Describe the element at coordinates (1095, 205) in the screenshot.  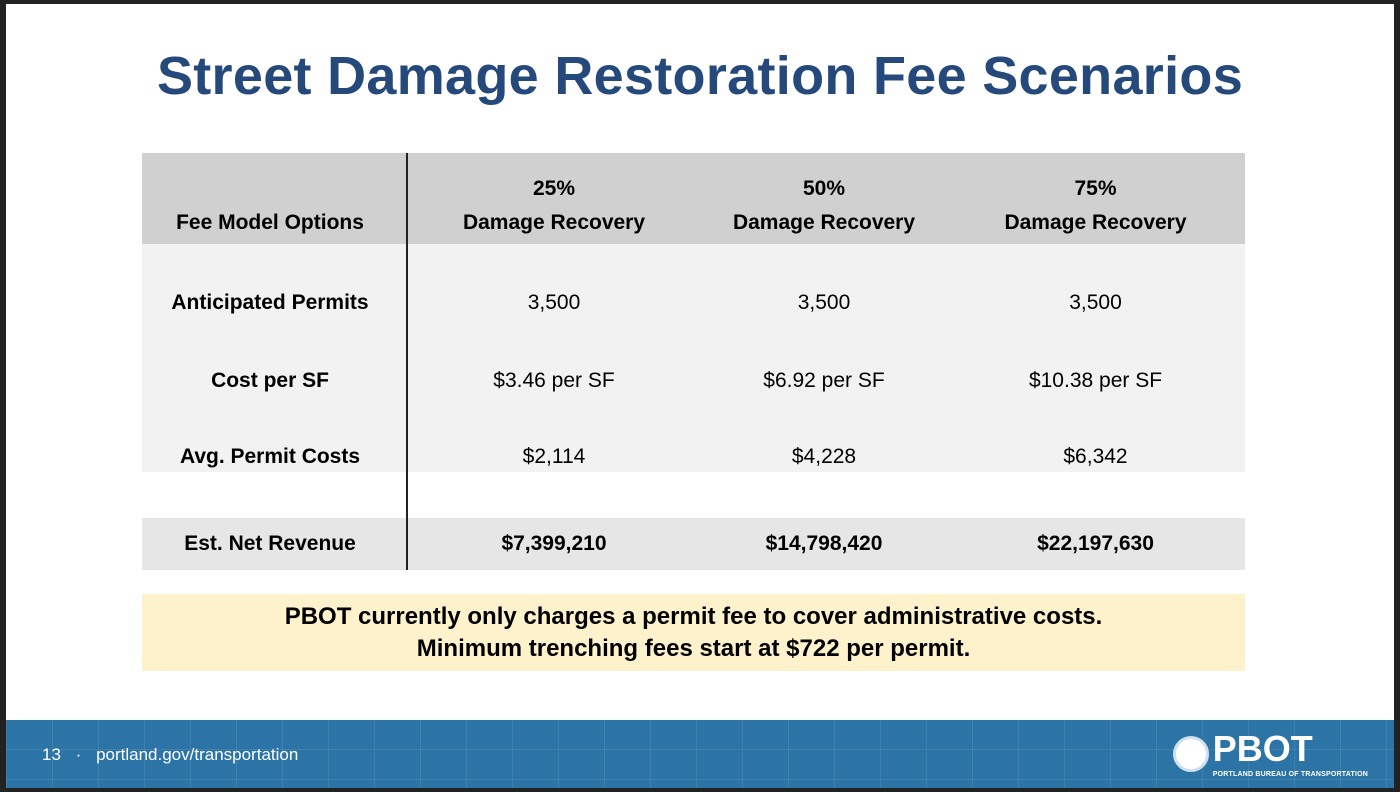
I see `header-col: 75% Damage Recovery` at that location.